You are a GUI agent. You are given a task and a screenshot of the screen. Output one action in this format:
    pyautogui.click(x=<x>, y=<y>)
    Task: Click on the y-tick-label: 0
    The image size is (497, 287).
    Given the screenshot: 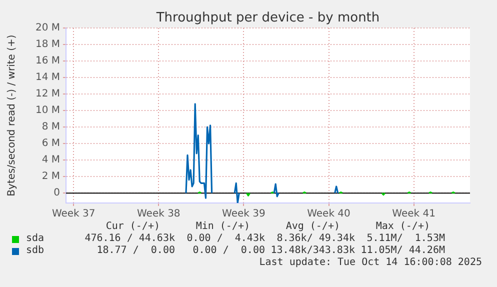 What is the action you would take?
    pyautogui.click(x=57, y=193)
    